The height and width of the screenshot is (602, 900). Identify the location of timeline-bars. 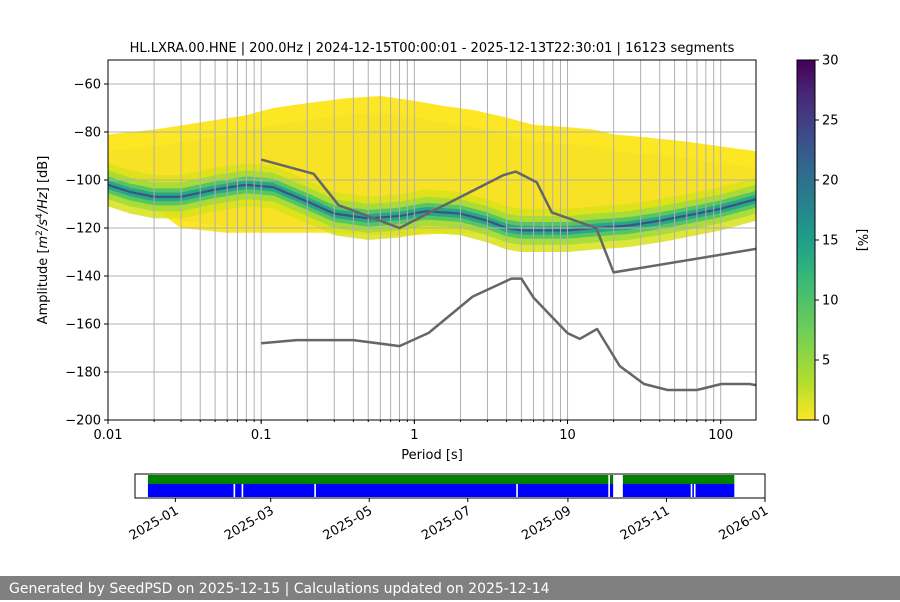
(441, 486).